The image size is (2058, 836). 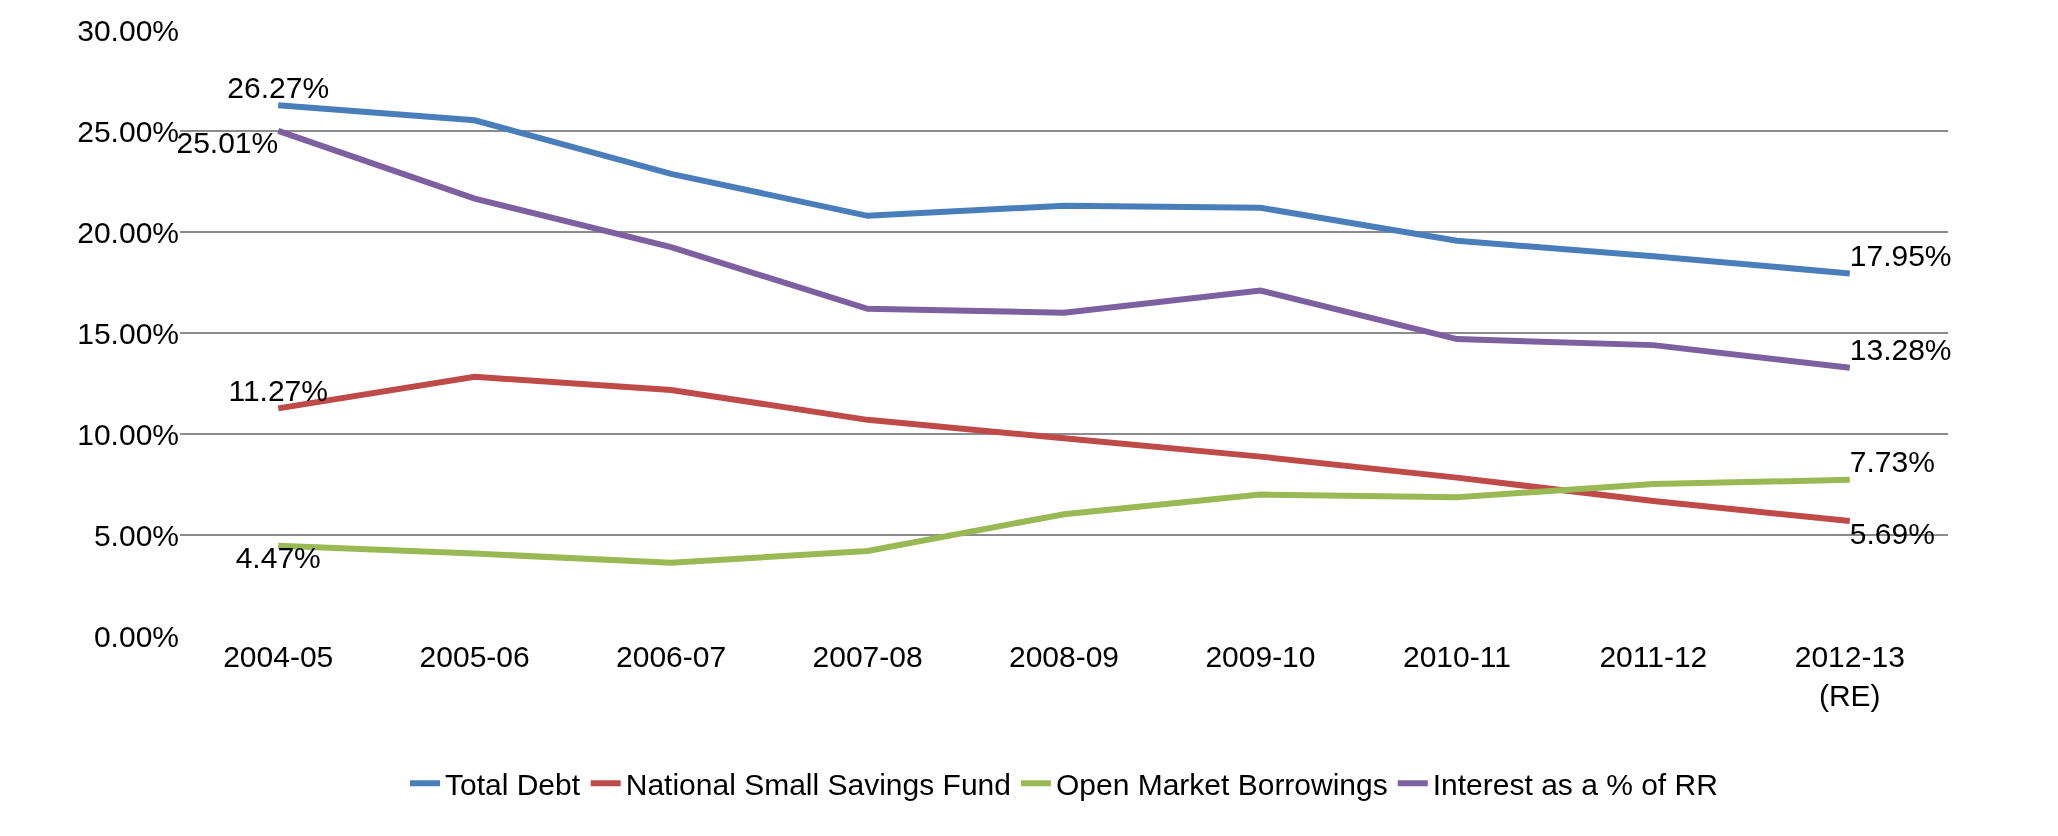 I want to click on legend-label: Interest as a % of RR, so click(x=1575, y=784).